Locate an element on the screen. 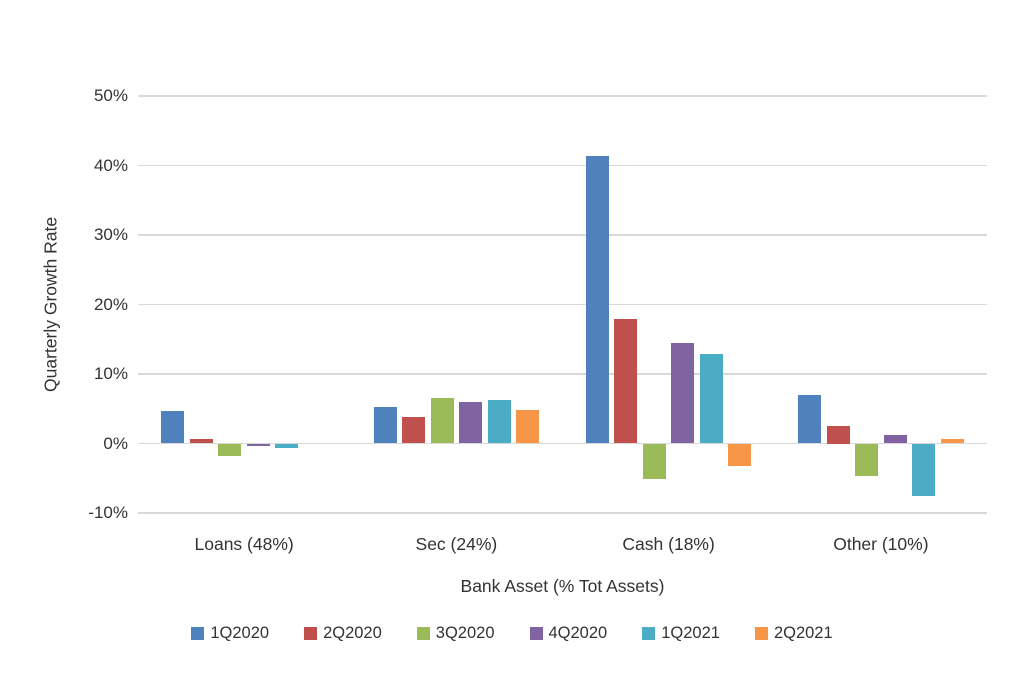 The image size is (1024, 674). bar-1q2020-loans is located at coordinates (173, 427).